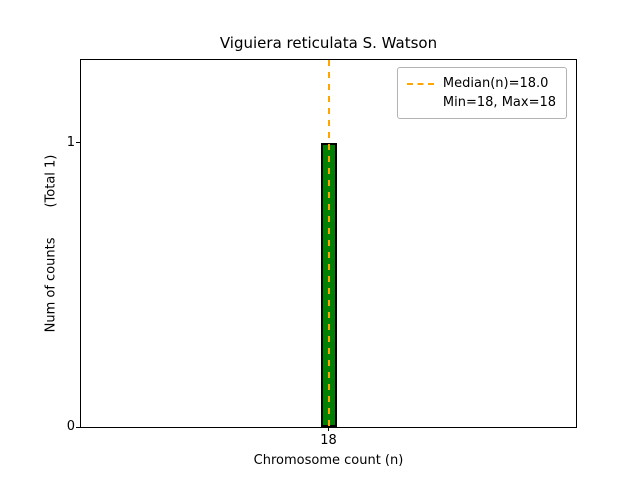  I want to click on legend-row-median: Median(n)=18.0, so click(481, 83).